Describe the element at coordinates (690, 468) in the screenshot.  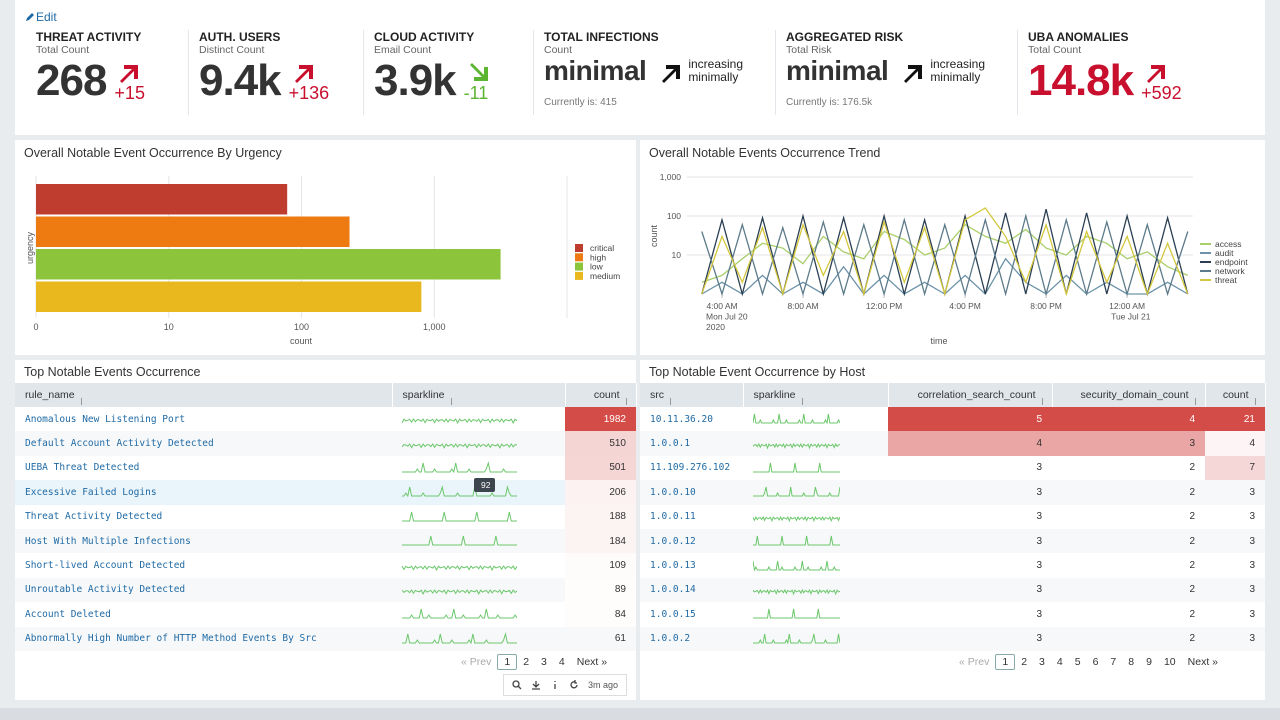
I see `label-cell: 11.109.276.102` at that location.